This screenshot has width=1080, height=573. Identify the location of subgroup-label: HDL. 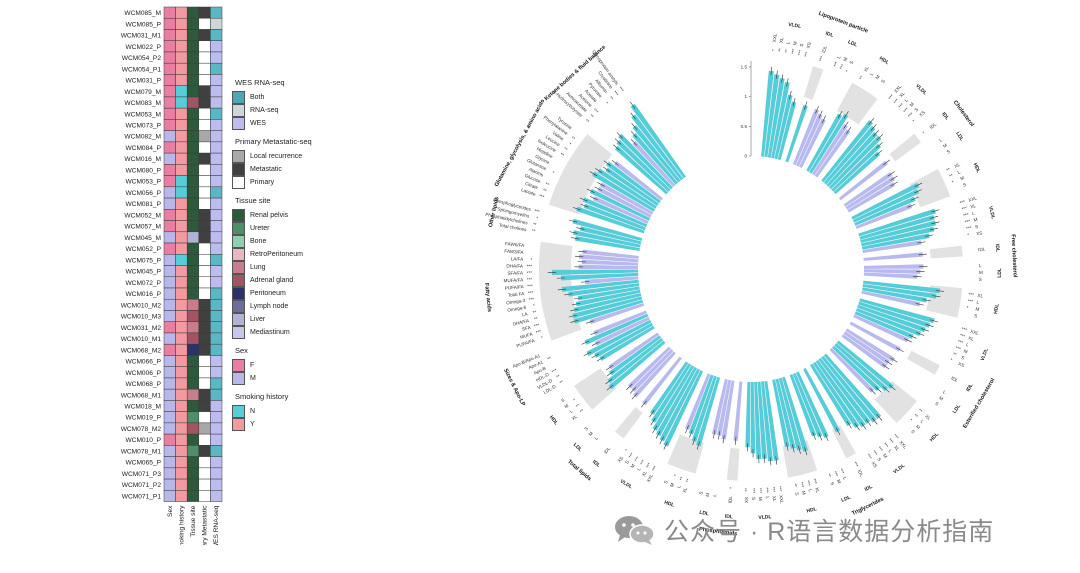
(669, 504).